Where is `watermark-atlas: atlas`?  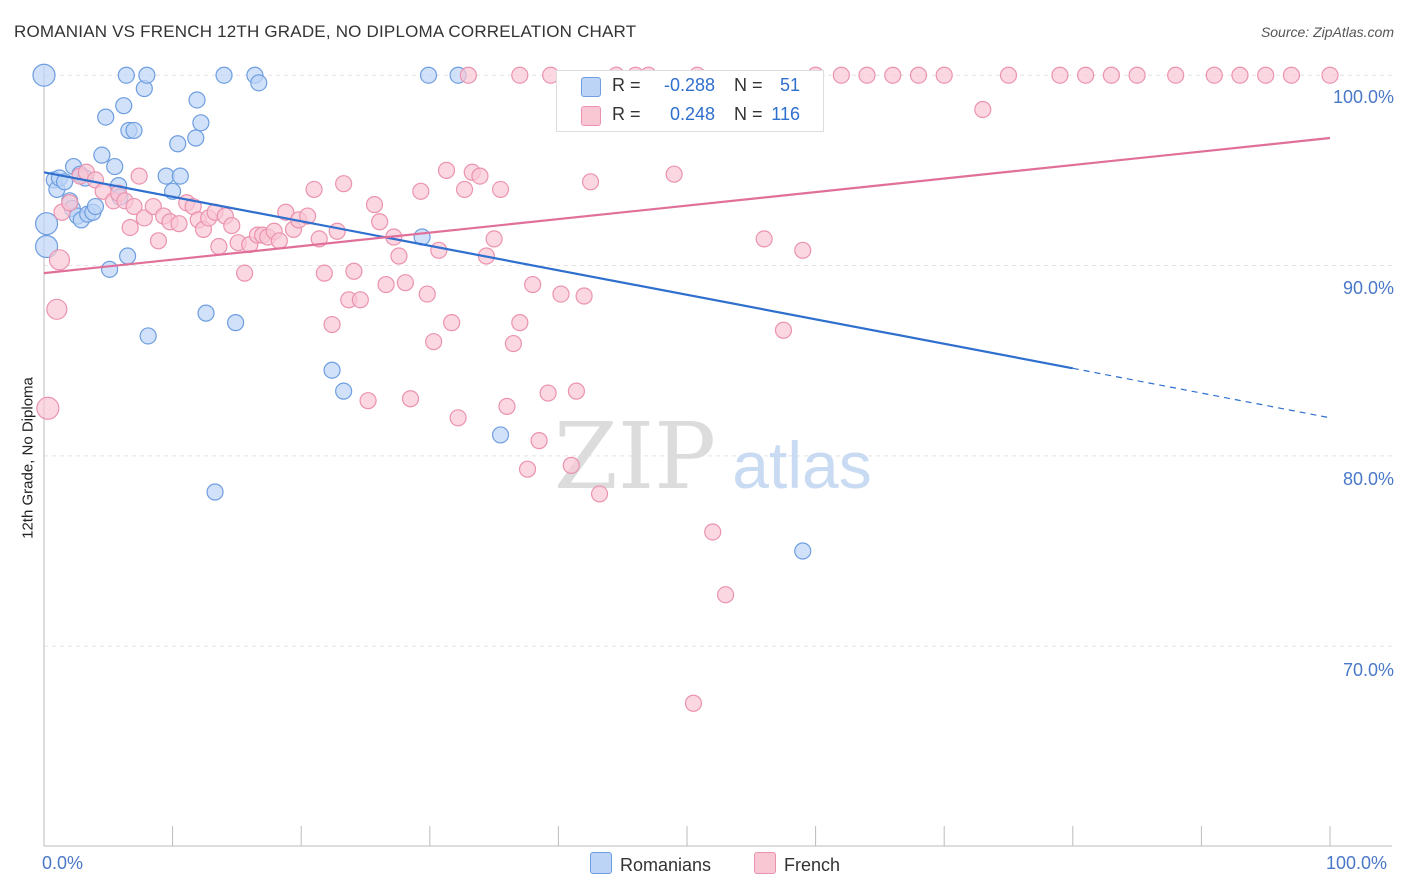 watermark-atlas: atlas is located at coordinates (801, 465).